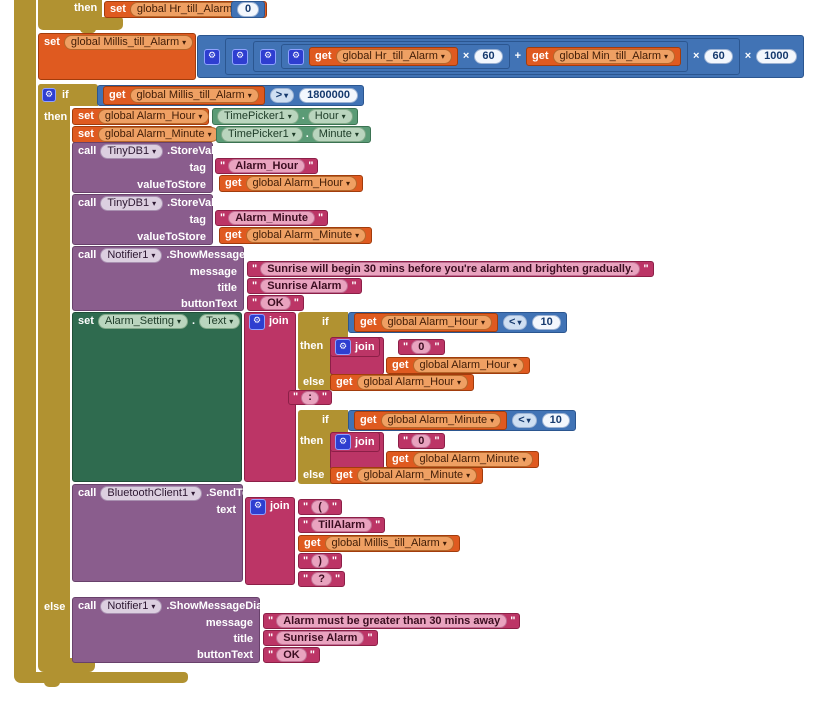 Image resolution: width=825 pixels, height=701 pixels. What do you see at coordinates (355, 347) in the screenshot?
I see `join-block-hour-pad-header: ⚙ join` at bounding box center [355, 347].